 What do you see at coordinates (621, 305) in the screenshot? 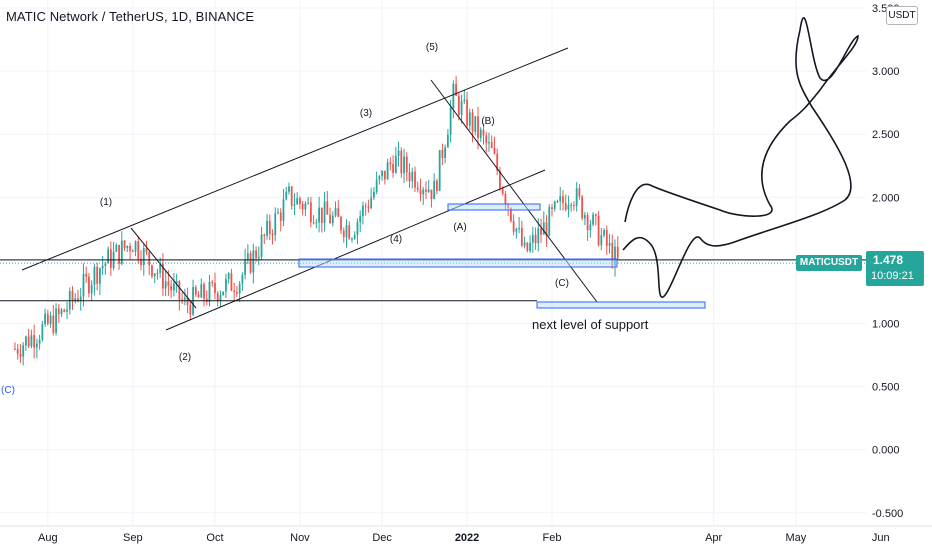
I see `target-zone-box` at bounding box center [621, 305].